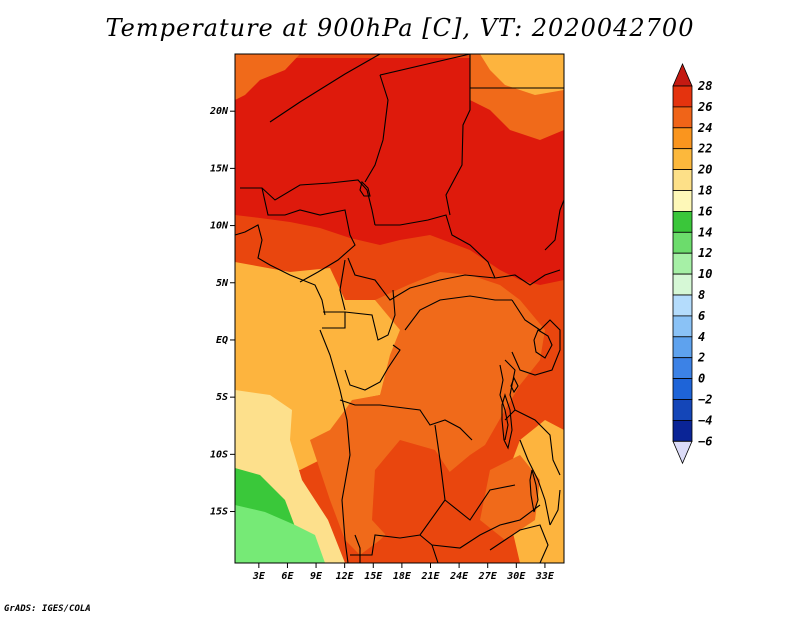 Image resolution: width=800 pixels, height=618 pixels. I want to click on x-tick-label: 3E, so click(259, 576).